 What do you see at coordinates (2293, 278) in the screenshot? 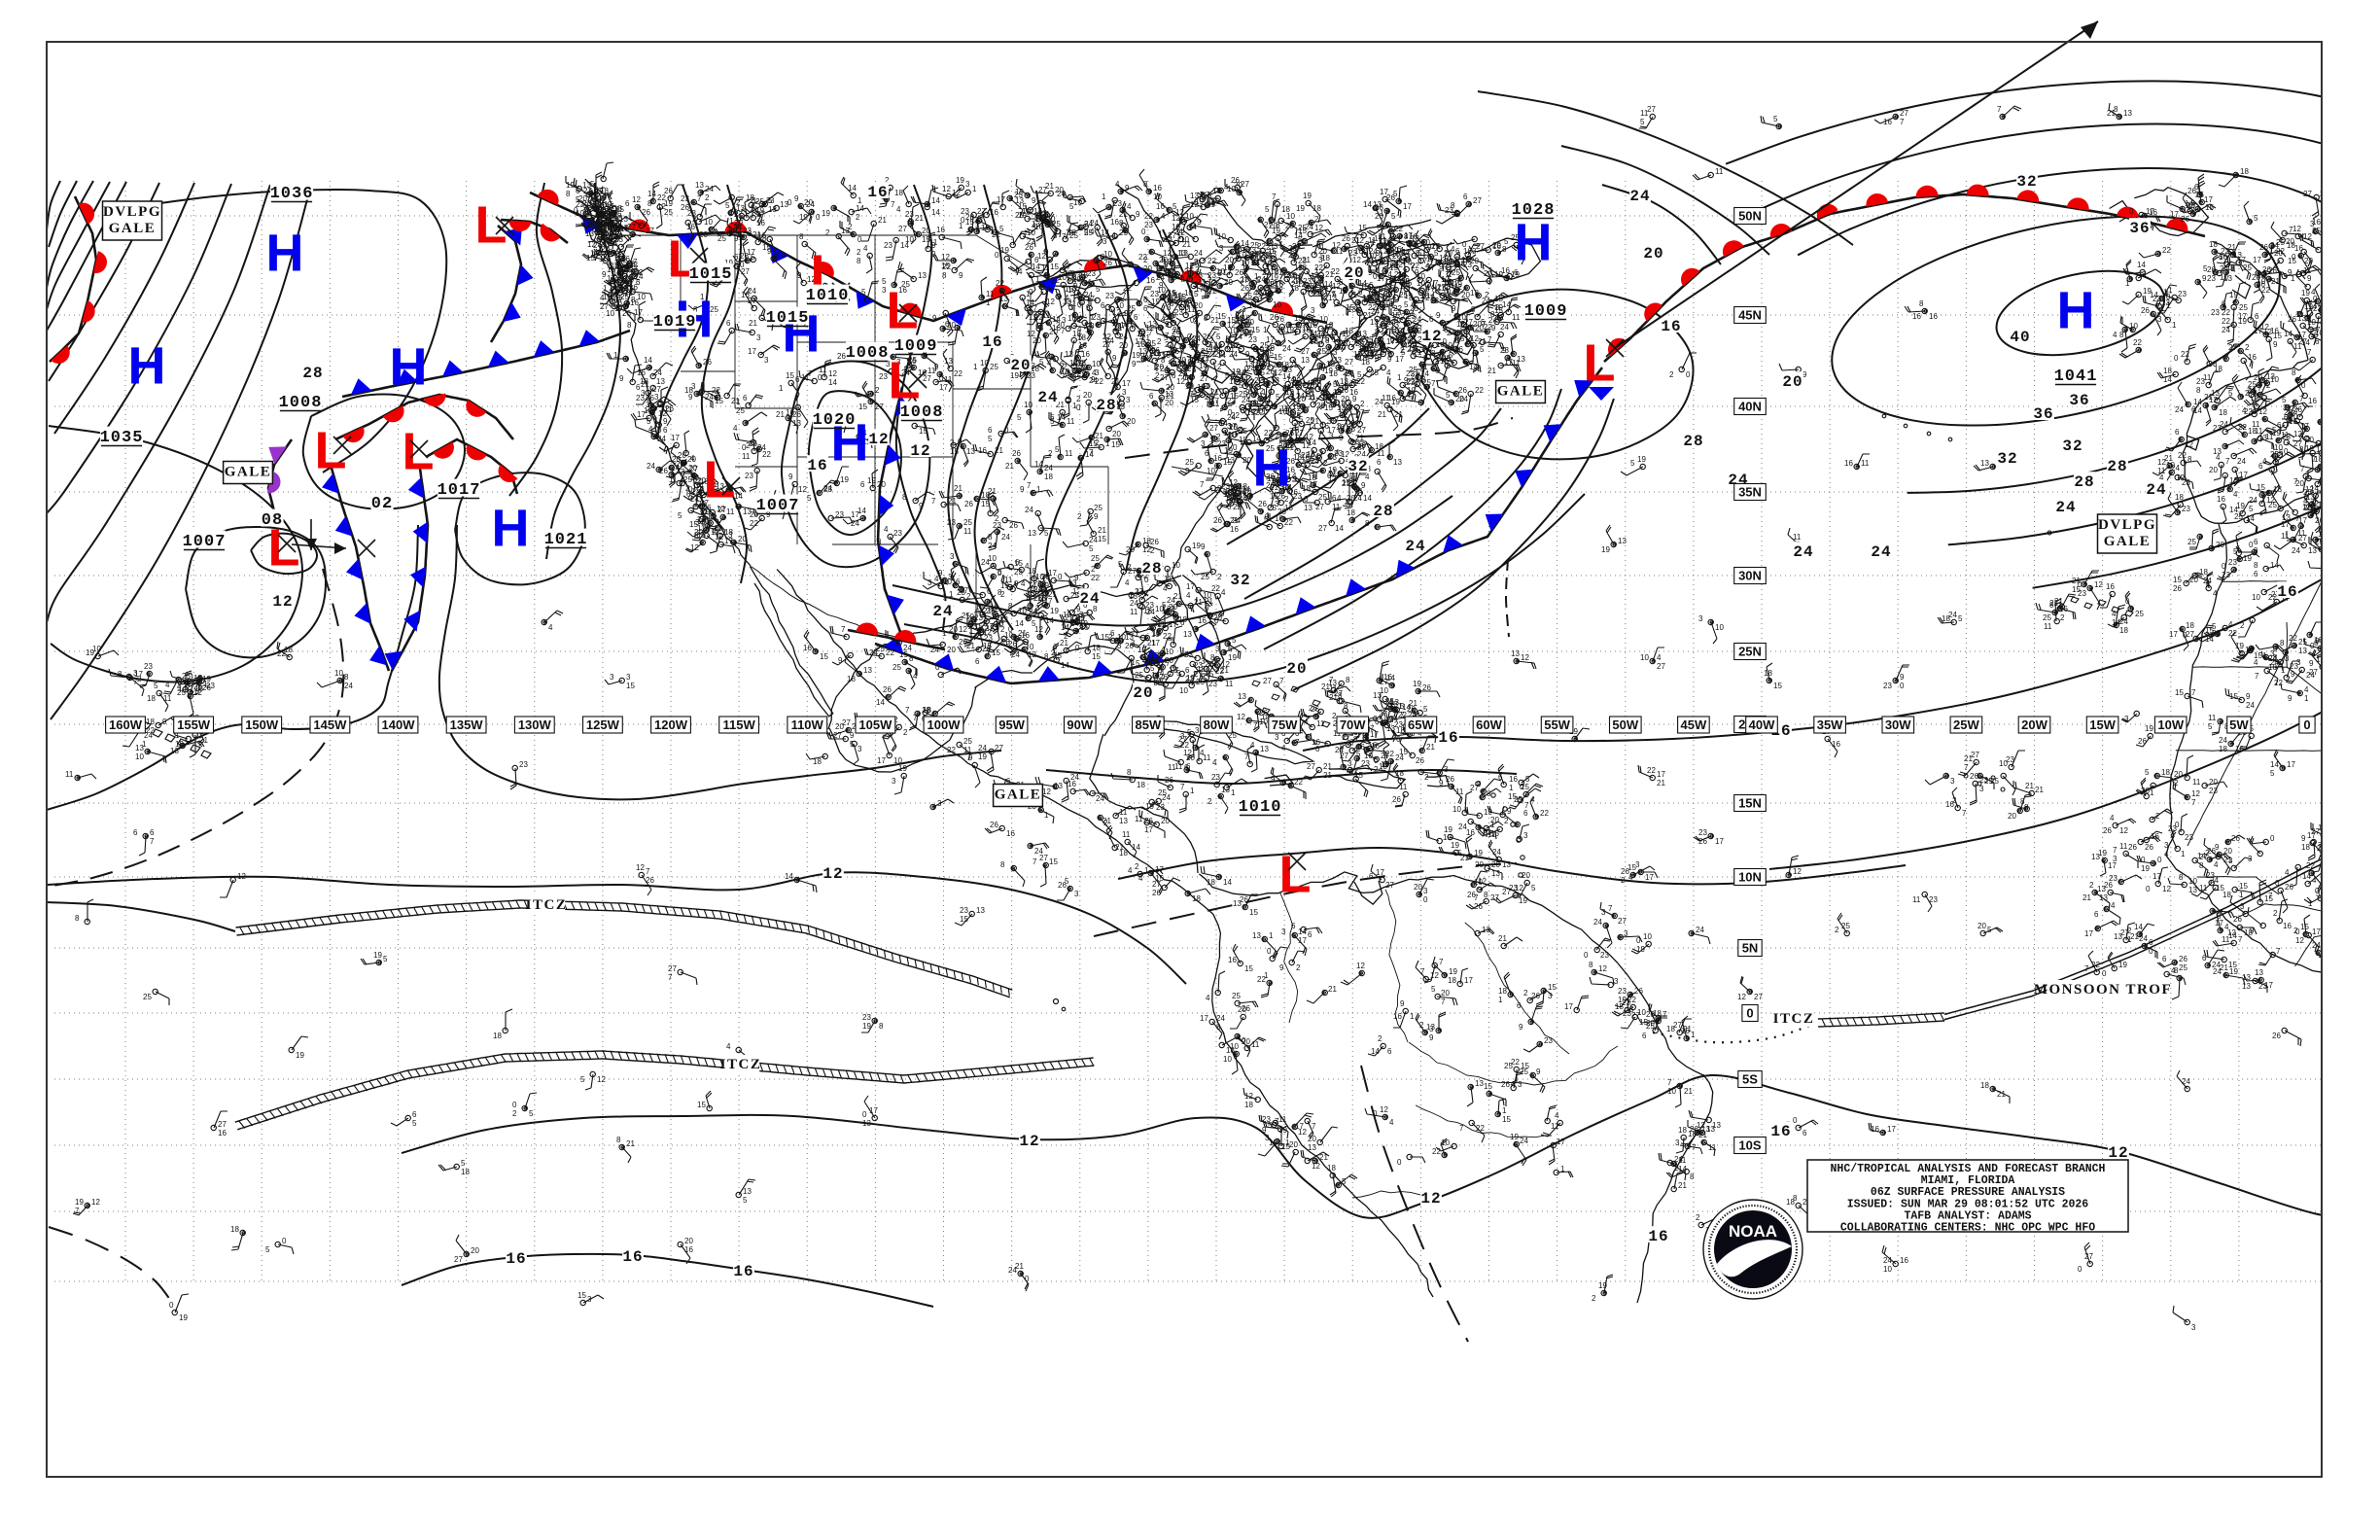
I see `svg-text: 1` at bounding box center [2293, 278].